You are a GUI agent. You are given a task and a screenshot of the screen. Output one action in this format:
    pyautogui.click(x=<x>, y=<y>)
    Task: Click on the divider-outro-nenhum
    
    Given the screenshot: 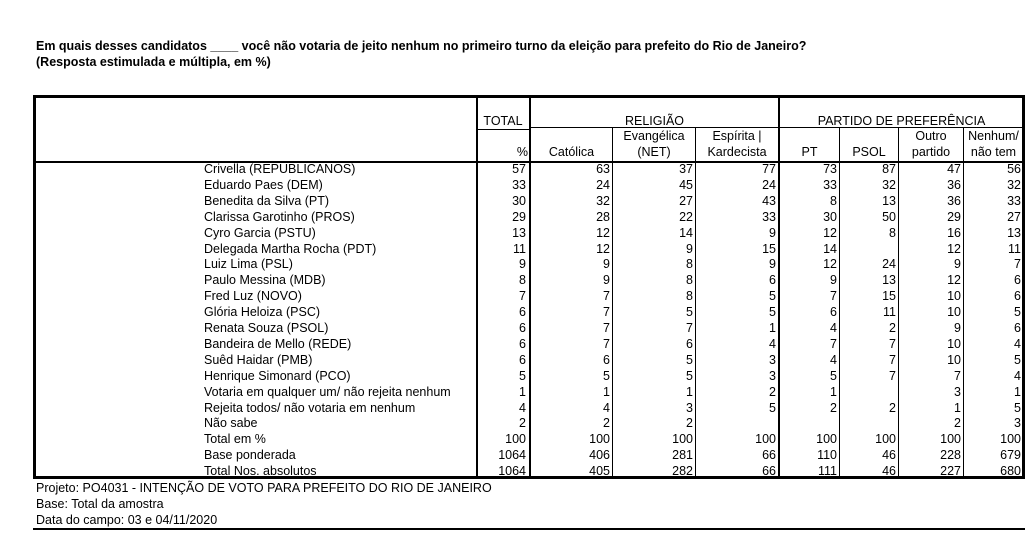 What is the action you would take?
    pyautogui.click(x=963, y=303)
    